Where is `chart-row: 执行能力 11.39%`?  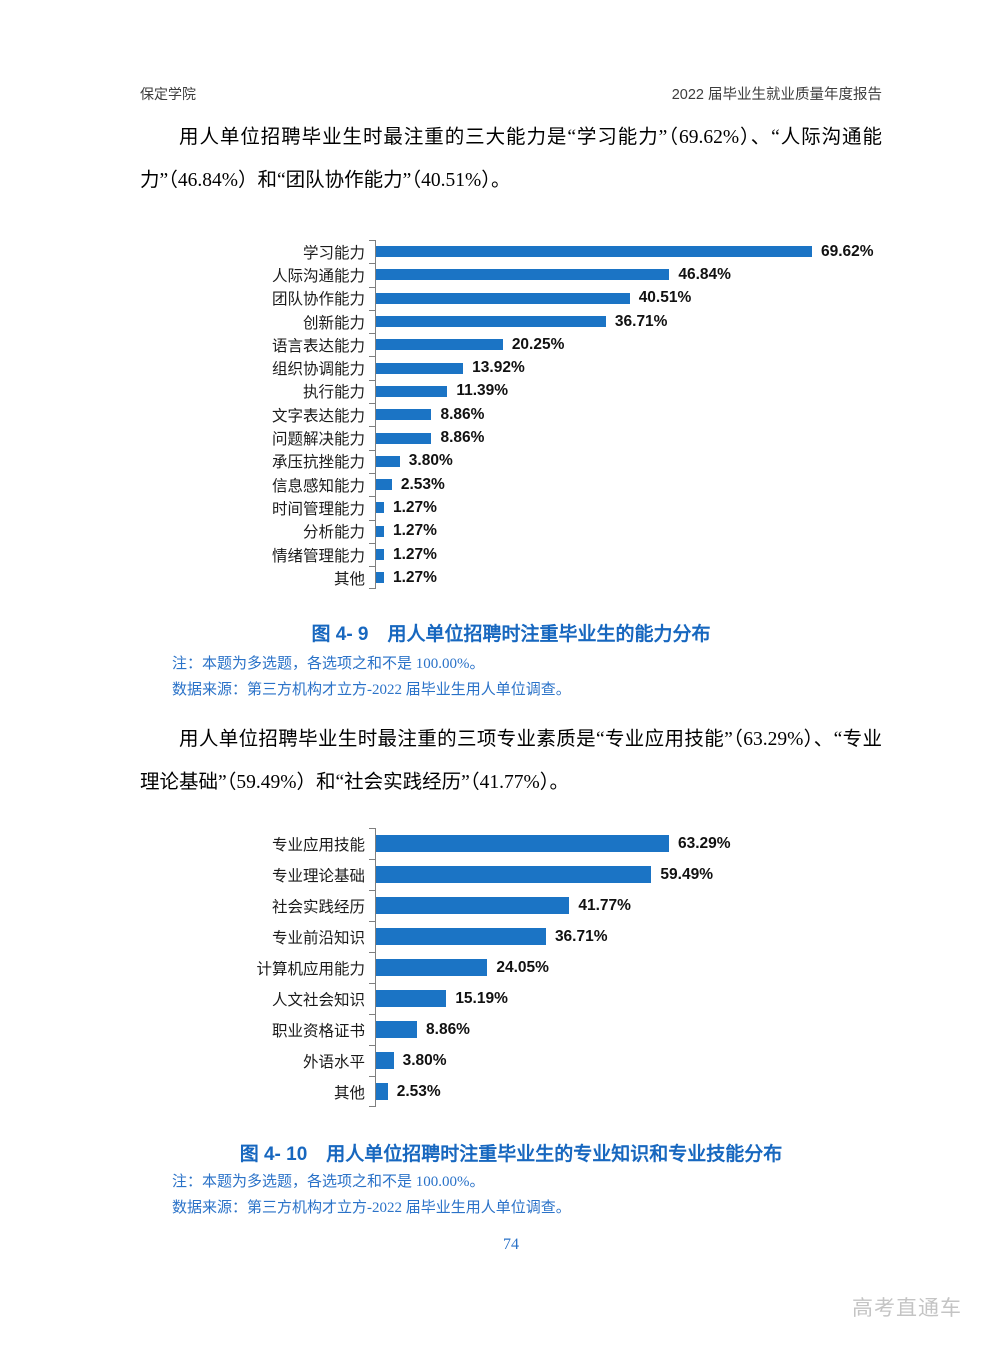 chart-row: 执行能力 11.39% is located at coordinates (507, 391).